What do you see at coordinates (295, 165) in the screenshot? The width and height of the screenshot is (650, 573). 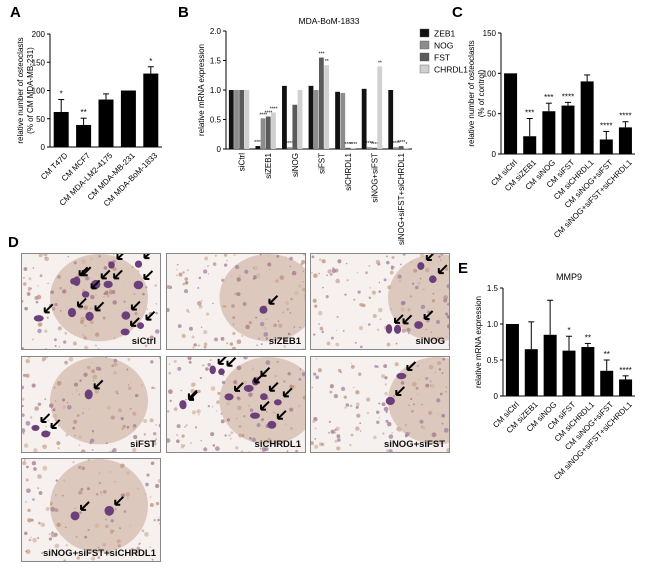 I see `category-label: siNOG` at bounding box center [295, 165].